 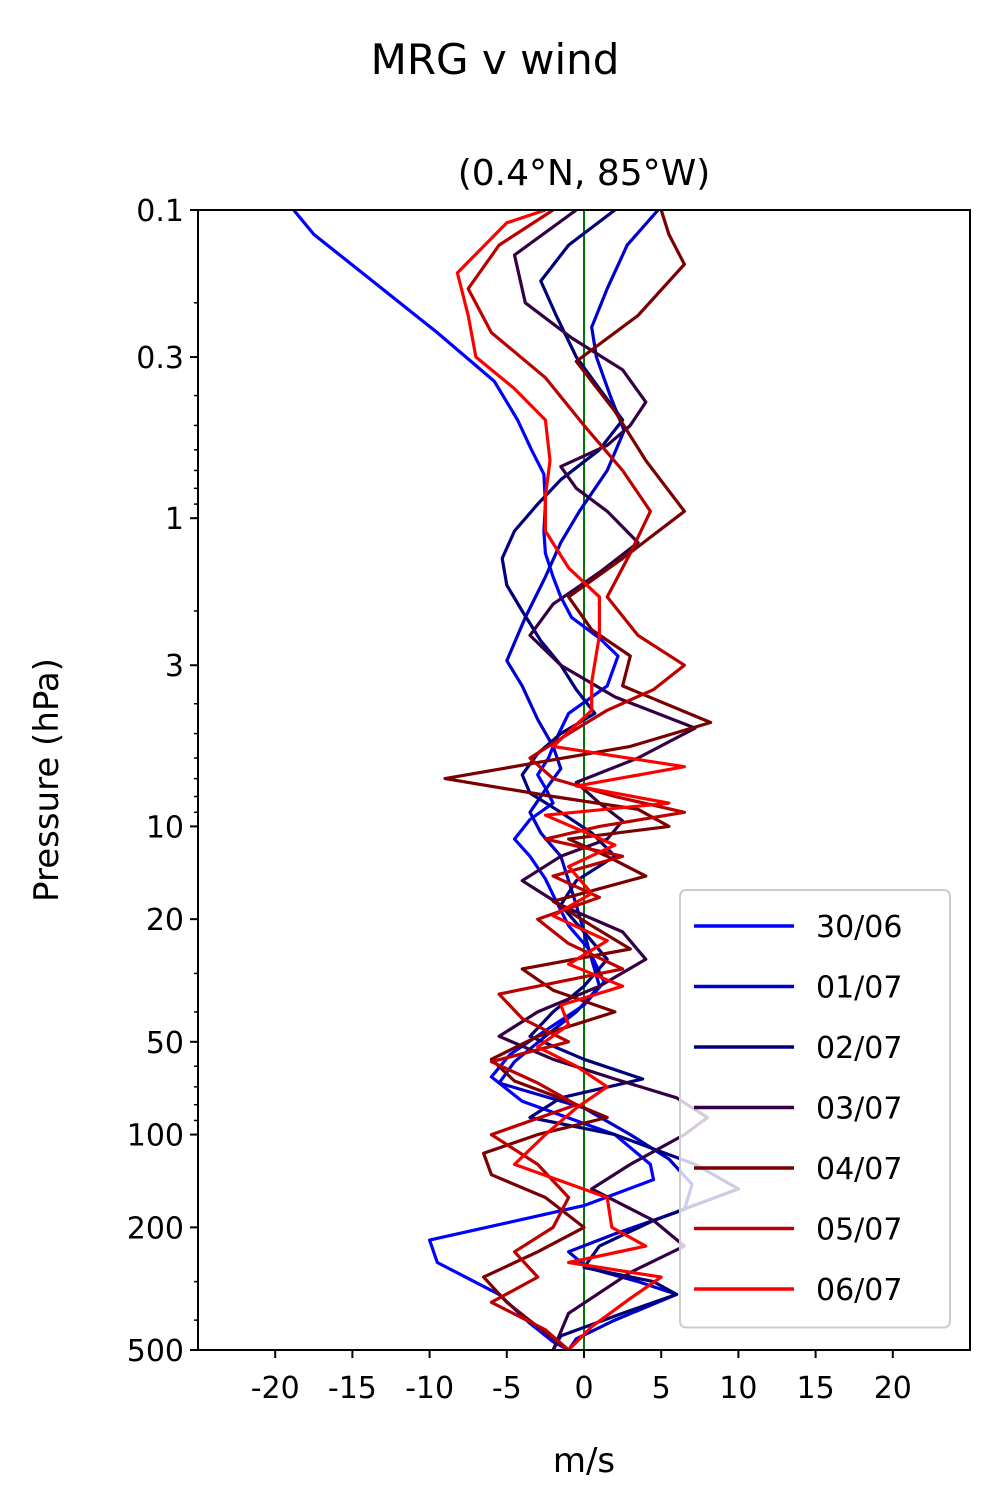 What do you see at coordinates (507, 1388) in the screenshot?
I see `x-tick-label: -5` at bounding box center [507, 1388].